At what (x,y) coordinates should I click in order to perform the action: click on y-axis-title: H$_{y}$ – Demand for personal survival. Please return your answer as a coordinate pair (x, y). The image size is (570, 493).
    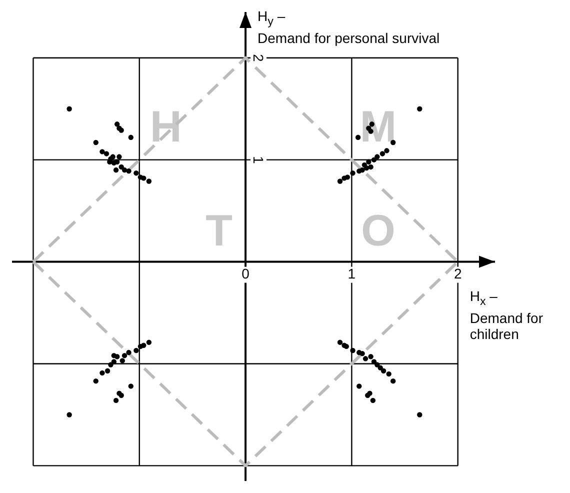
    Looking at the image, I should click on (349, 27).